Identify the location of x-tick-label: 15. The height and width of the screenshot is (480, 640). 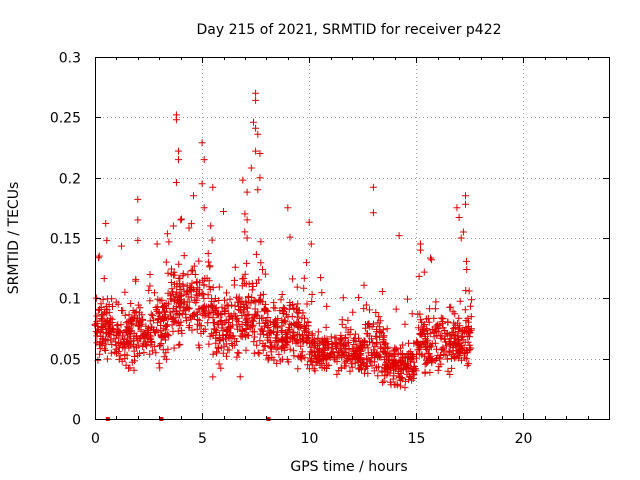
(417, 439).